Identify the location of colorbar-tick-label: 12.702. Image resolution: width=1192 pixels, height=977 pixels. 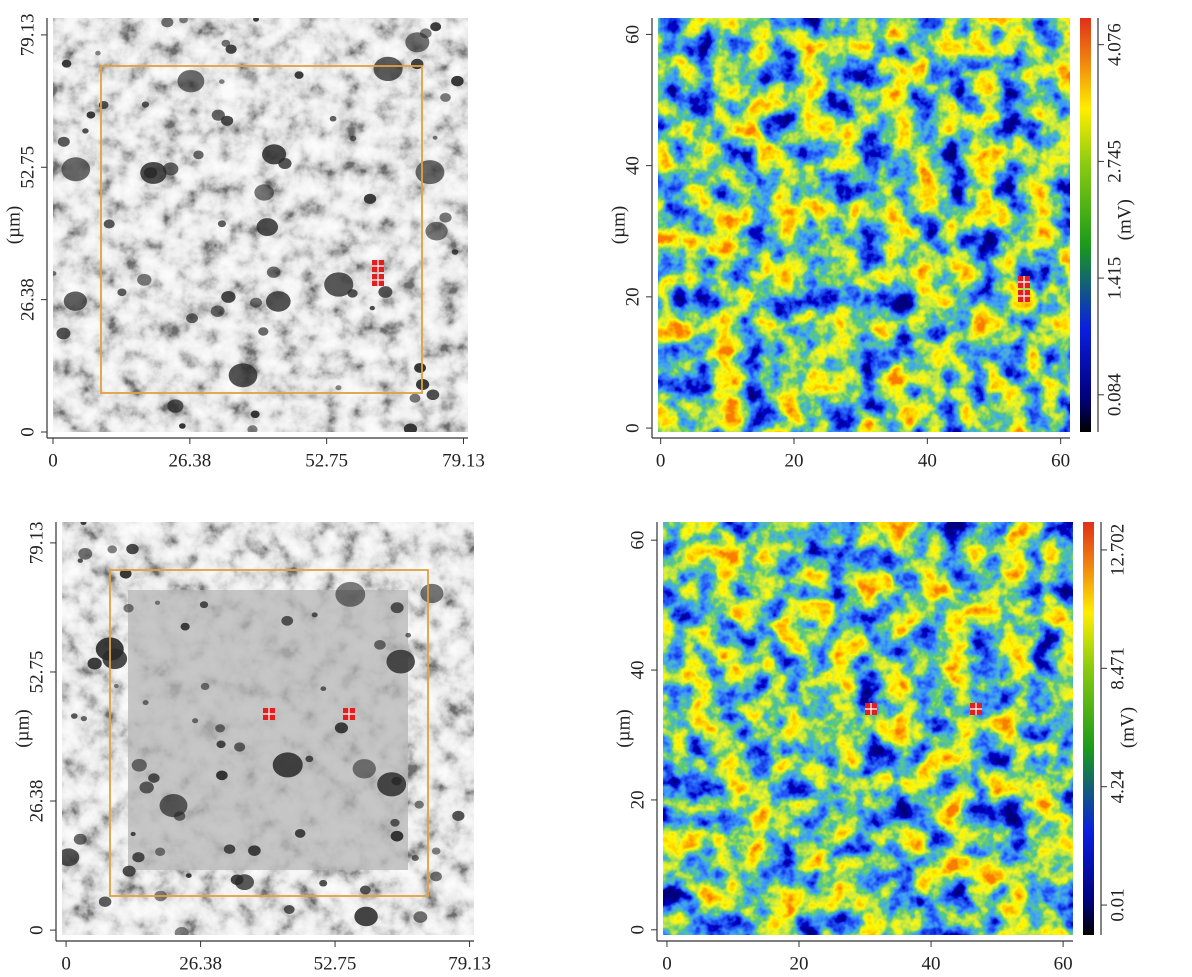
(1117, 550).